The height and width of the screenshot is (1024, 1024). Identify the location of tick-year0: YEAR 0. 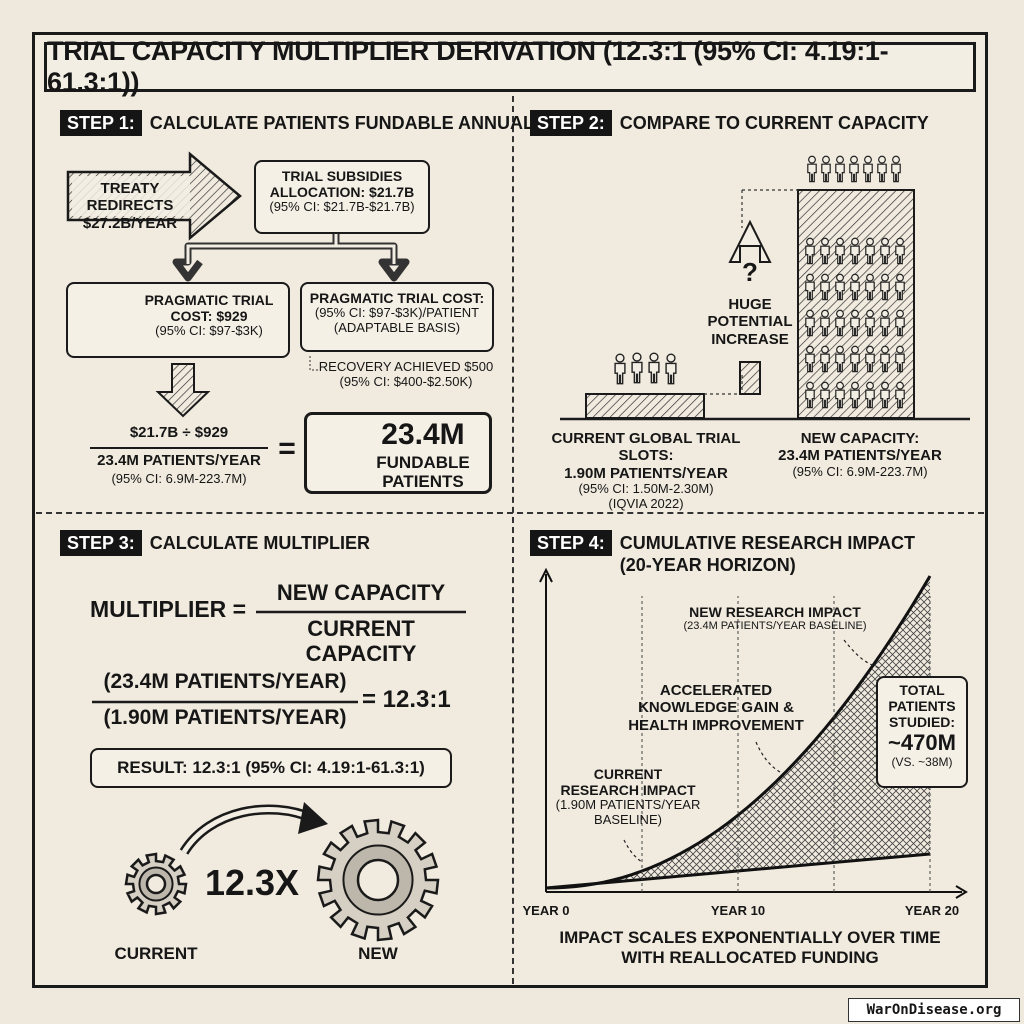
(546, 910).